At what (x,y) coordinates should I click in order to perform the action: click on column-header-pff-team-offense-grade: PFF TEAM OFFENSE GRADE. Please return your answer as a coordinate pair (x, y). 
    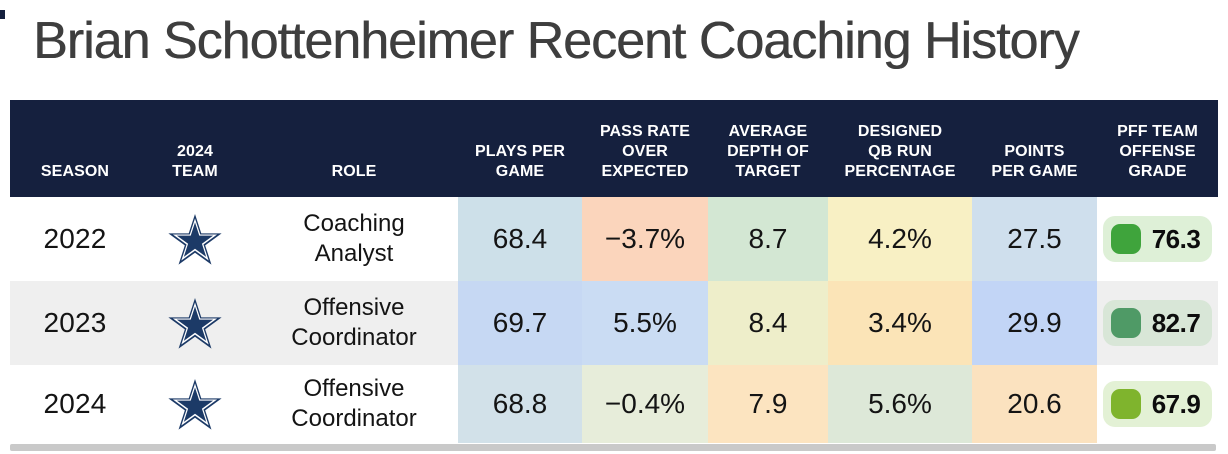
    Looking at the image, I should click on (1157, 151).